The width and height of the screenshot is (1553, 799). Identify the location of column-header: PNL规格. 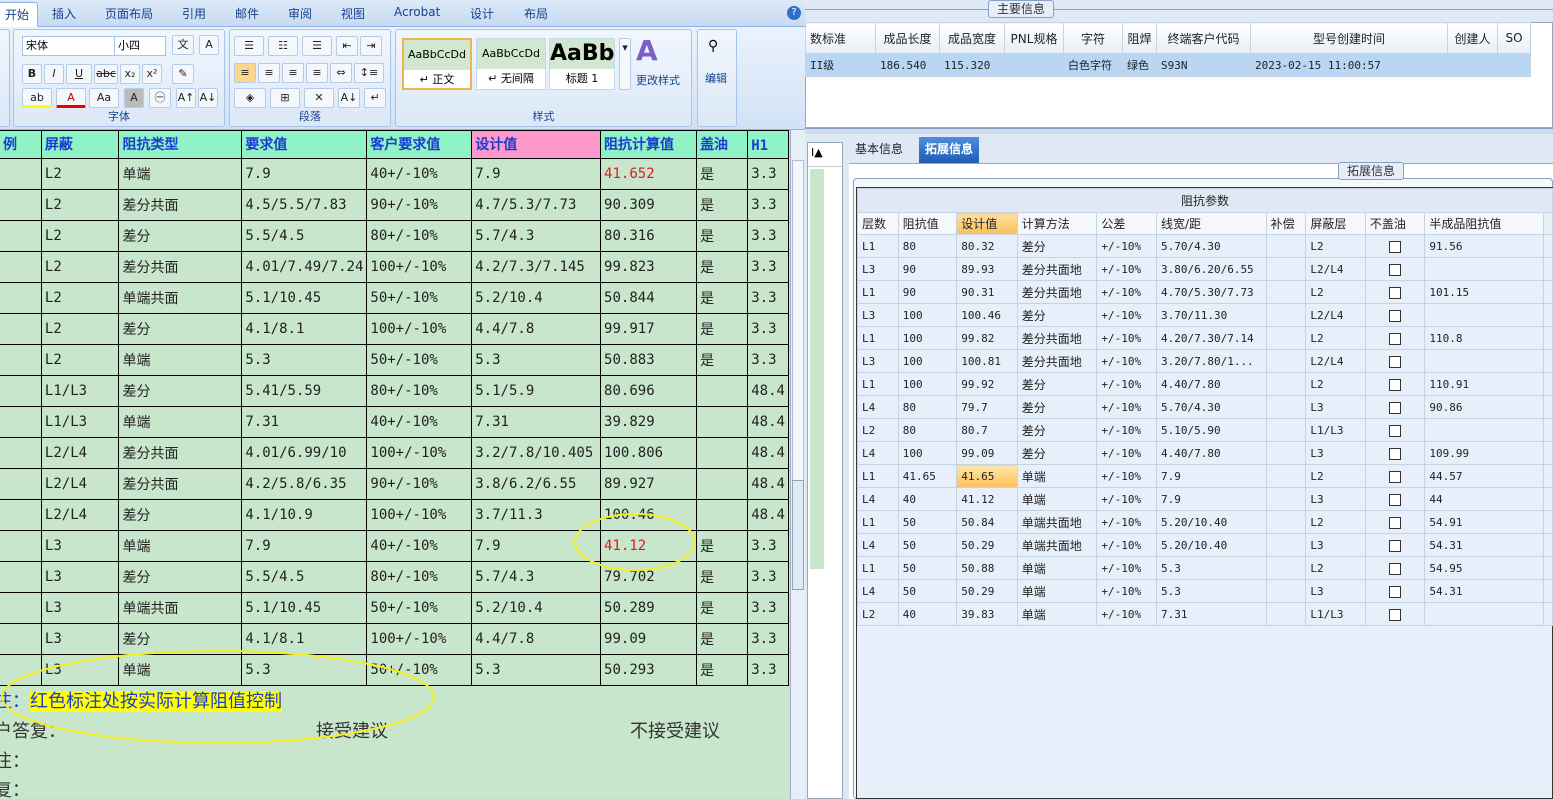
(1034, 38).